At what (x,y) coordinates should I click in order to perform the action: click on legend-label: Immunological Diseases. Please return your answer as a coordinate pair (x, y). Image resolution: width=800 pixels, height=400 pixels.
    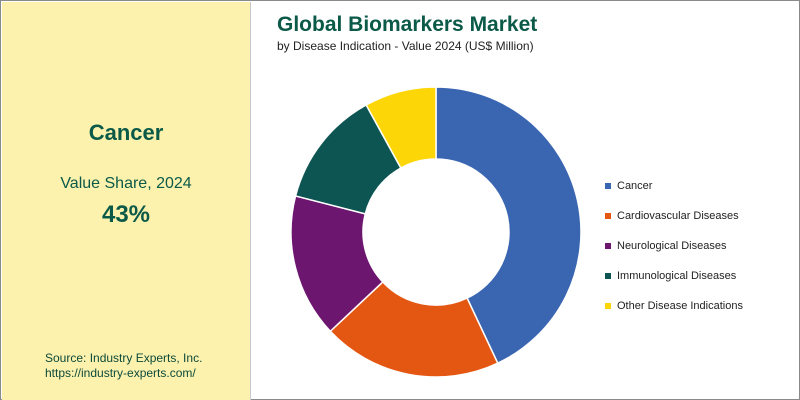
    Looking at the image, I should click on (677, 276).